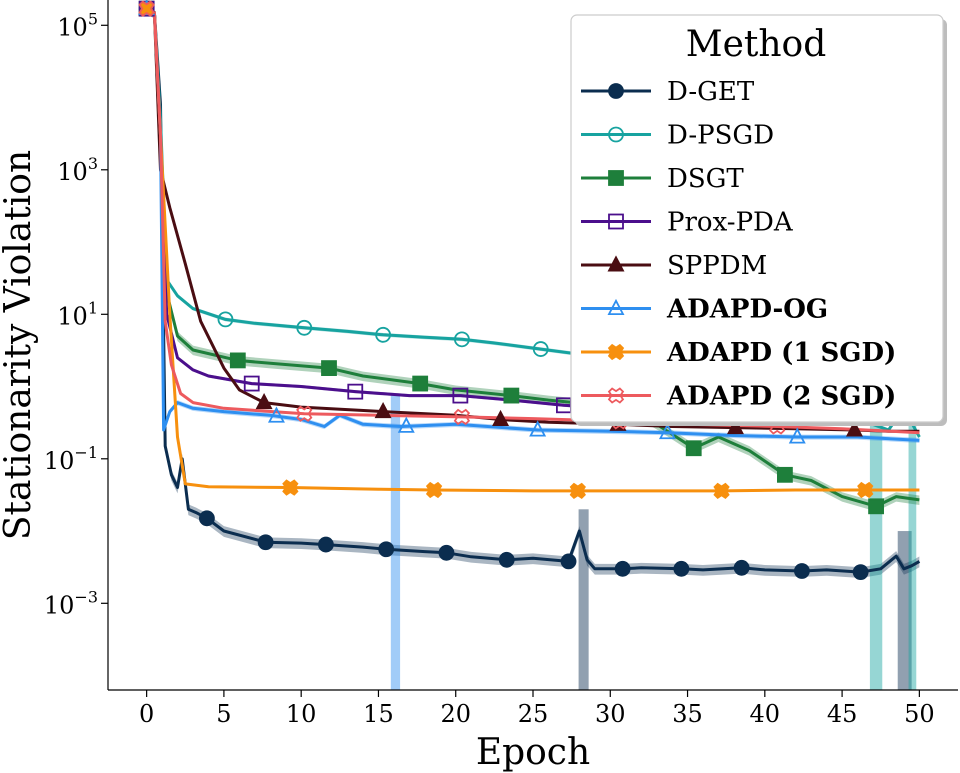 The height and width of the screenshot is (773, 960). What do you see at coordinates (616, 178) in the screenshot?
I see `legend-dsgt-marker` at bounding box center [616, 178].